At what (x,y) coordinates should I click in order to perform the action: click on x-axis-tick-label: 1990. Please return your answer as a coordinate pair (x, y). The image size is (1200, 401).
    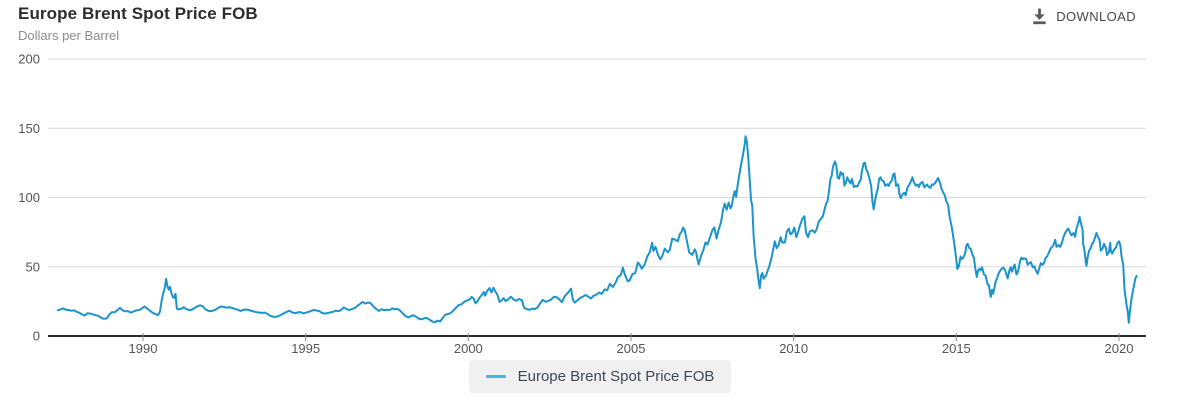
    Looking at the image, I should click on (143, 348).